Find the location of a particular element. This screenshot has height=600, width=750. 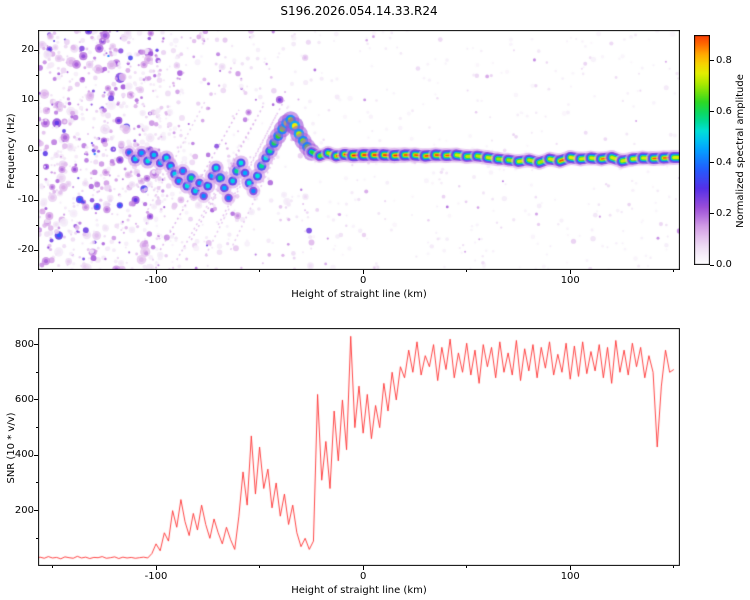

y-tick-label: -20 is located at coordinates (25, 249).